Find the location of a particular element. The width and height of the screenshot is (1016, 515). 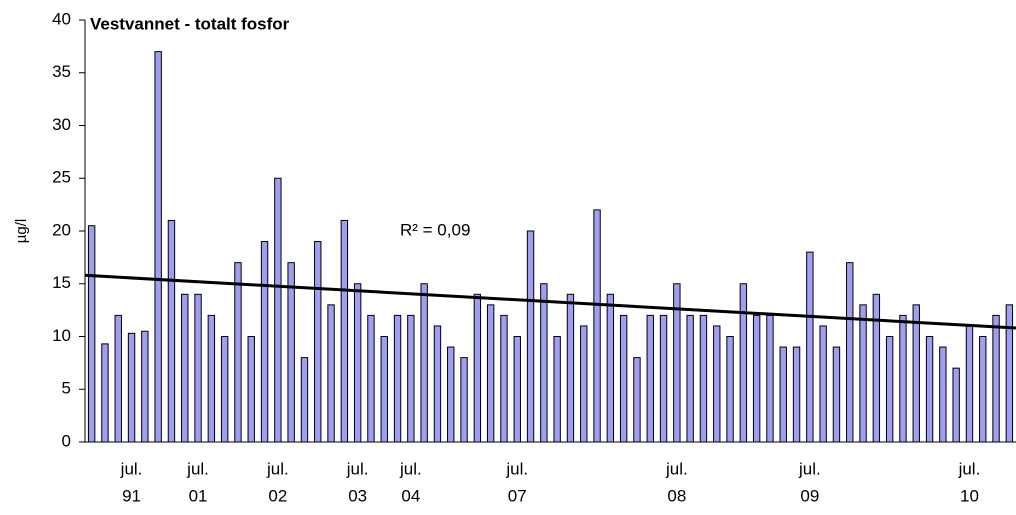

y-axis-label: µg/l is located at coordinates (21, 231).